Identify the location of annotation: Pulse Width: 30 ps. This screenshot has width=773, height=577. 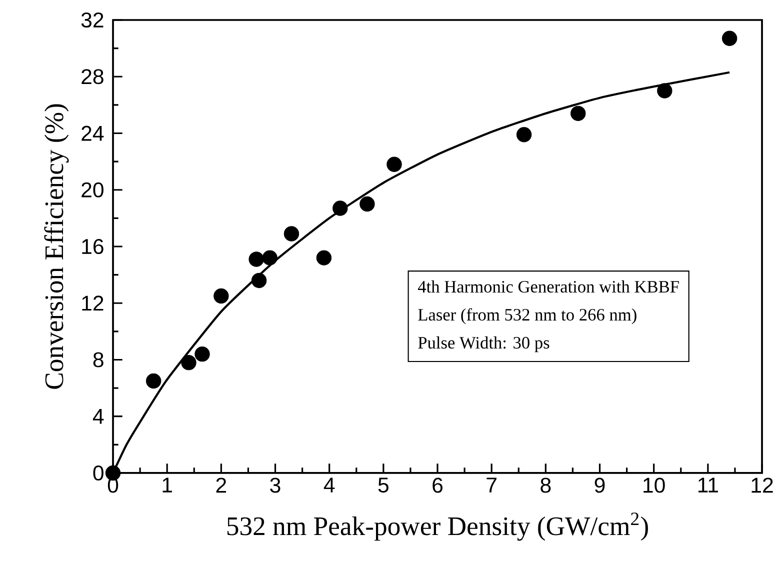
(484, 344).